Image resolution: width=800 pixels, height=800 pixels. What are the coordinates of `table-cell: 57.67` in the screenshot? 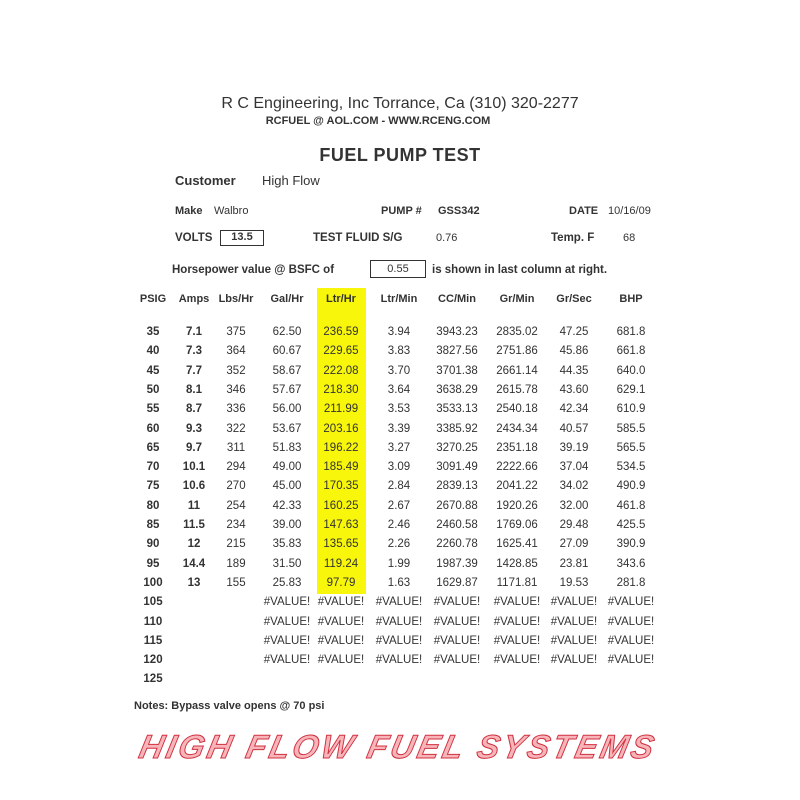 It's located at (287, 389).